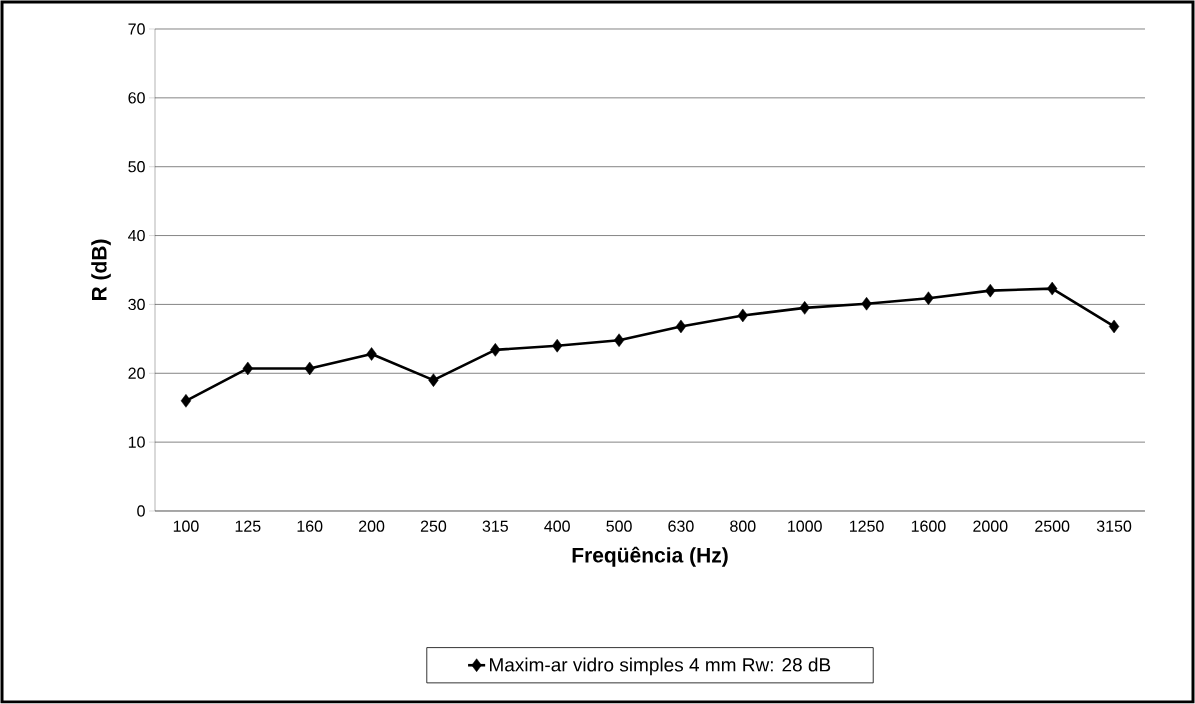  Describe the element at coordinates (186, 526) in the screenshot. I see `x-tick-label: 100` at that location.